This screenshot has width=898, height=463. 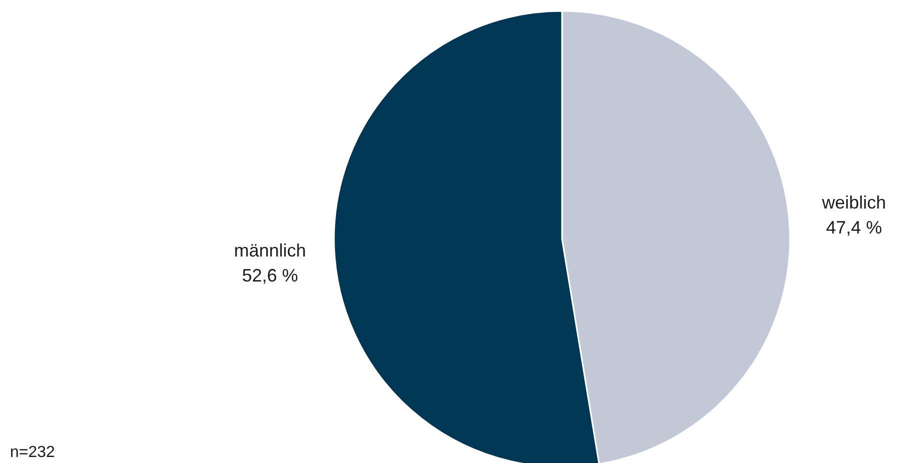 What do you see at coordinates (270, 250) in the screenshot?
I see `slice-label: männlich` at bounding box center [270, 250].